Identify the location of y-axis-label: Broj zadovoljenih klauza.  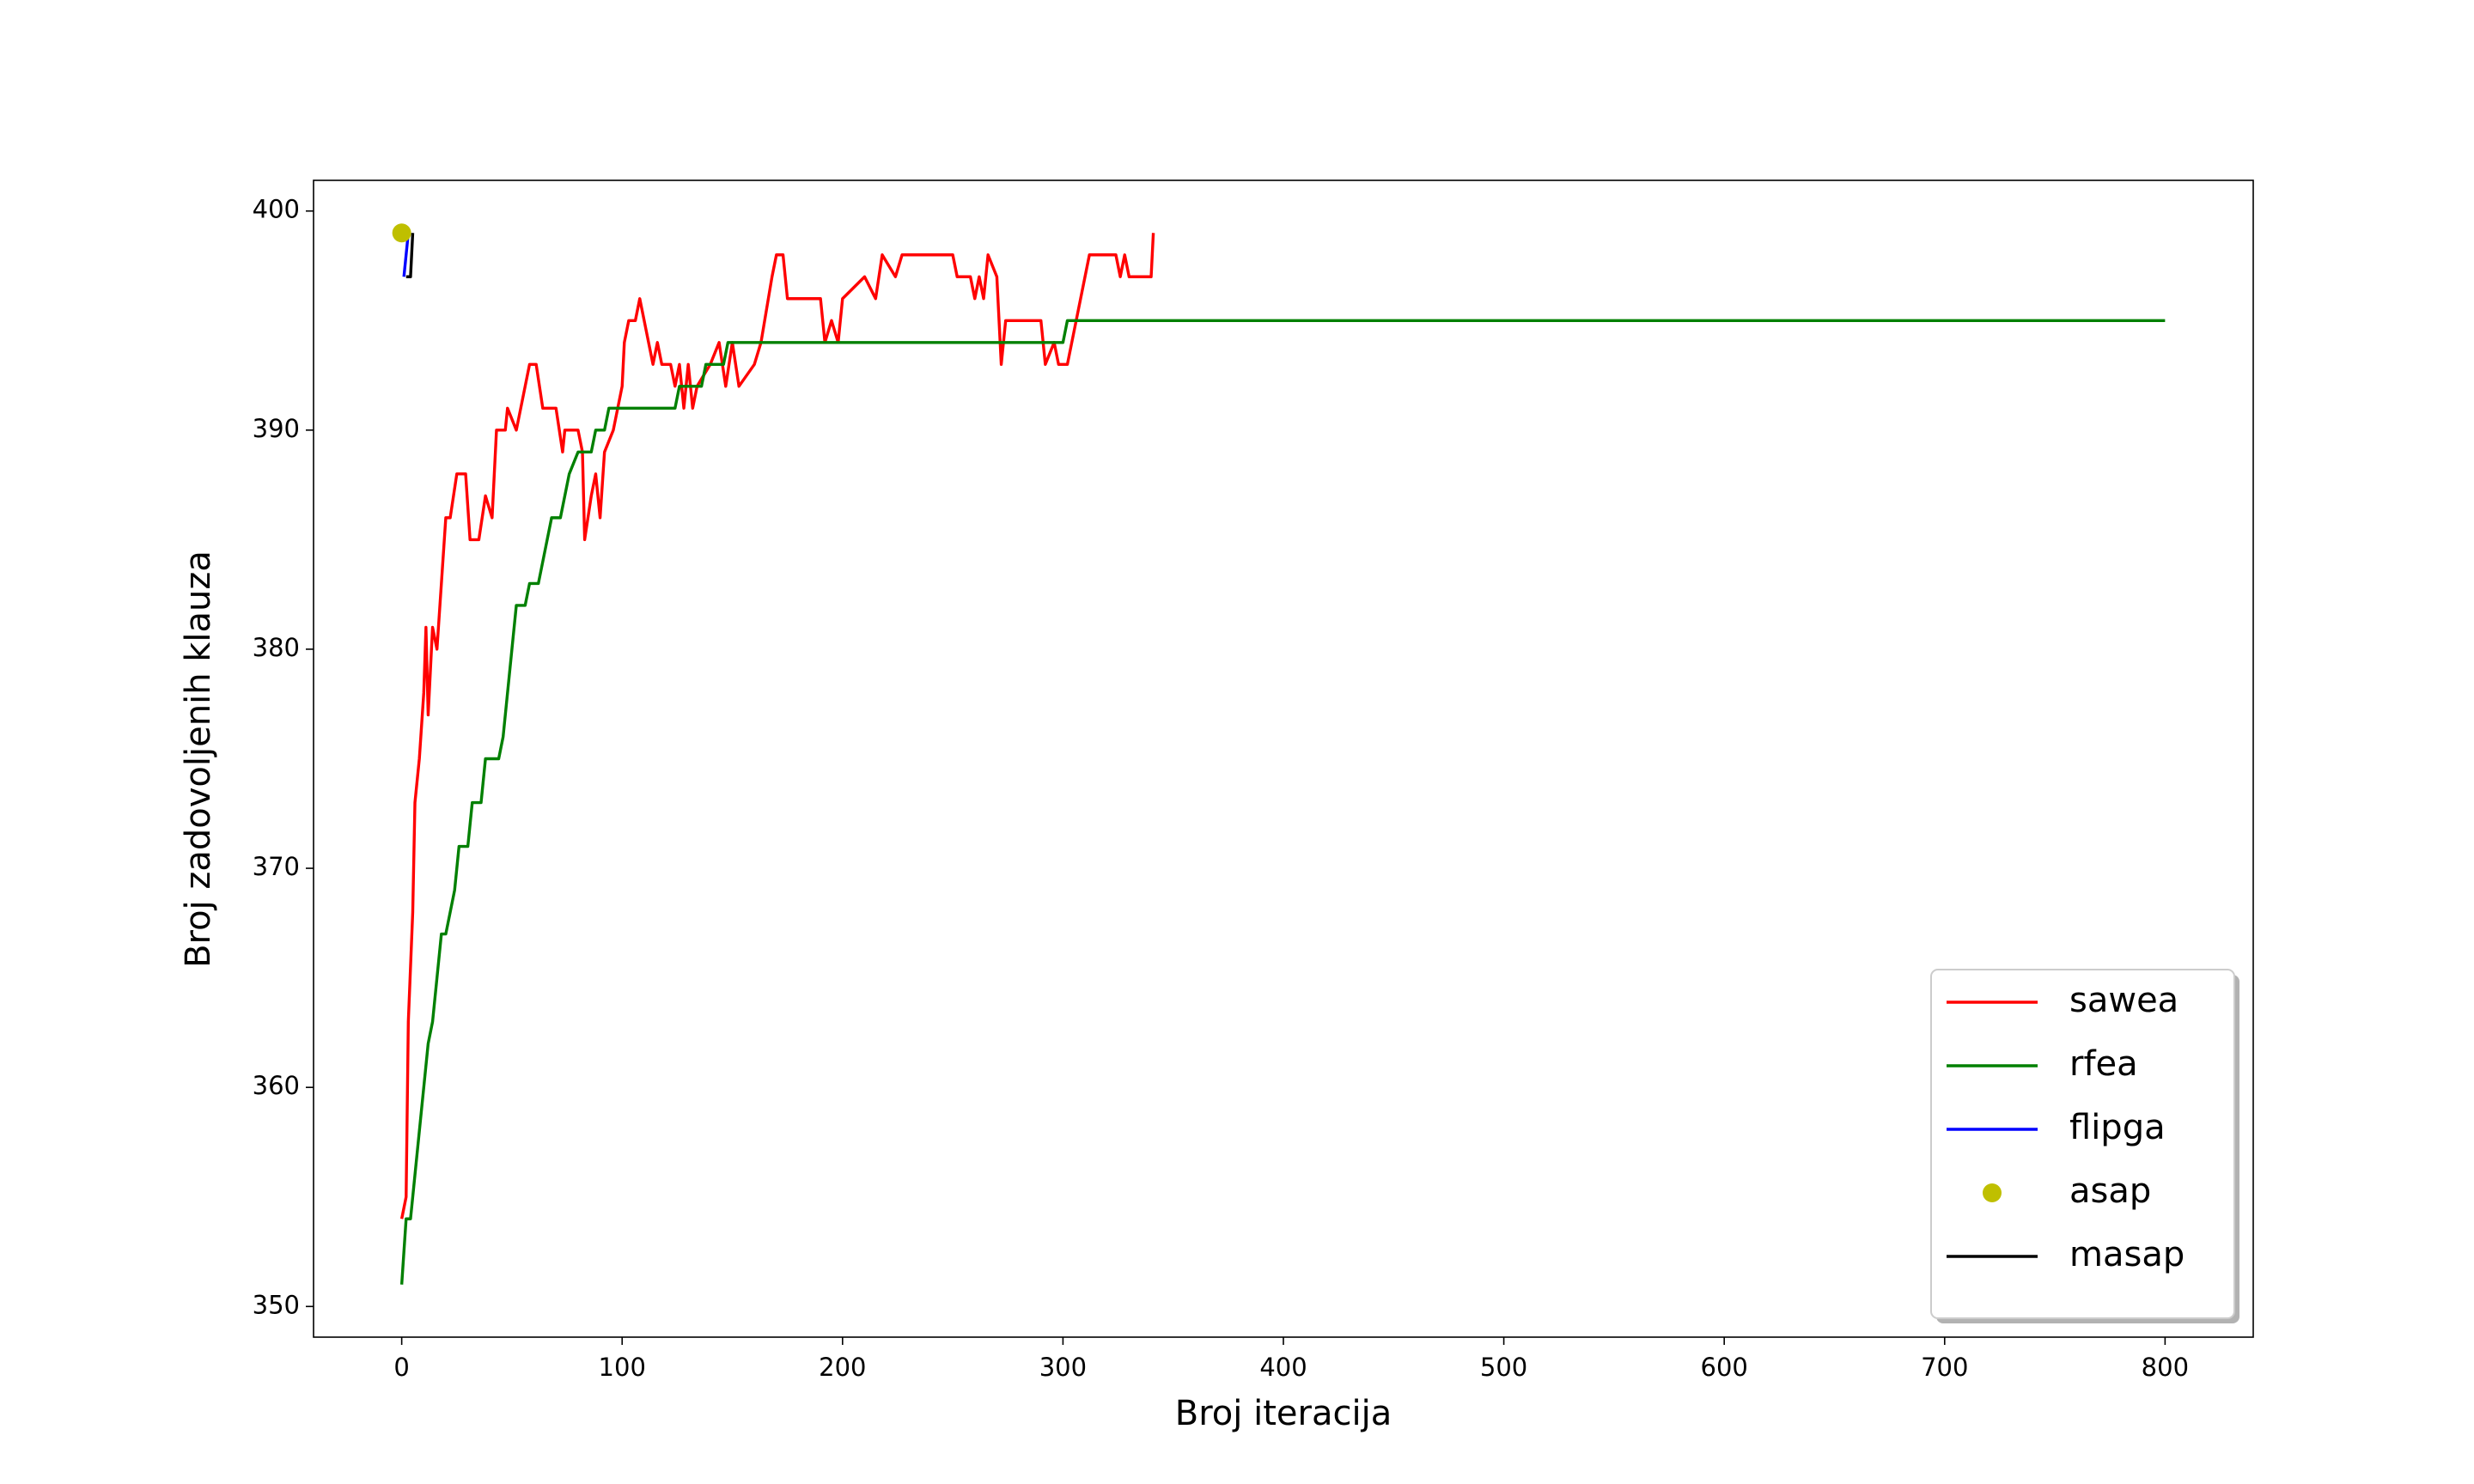
(198, 759).